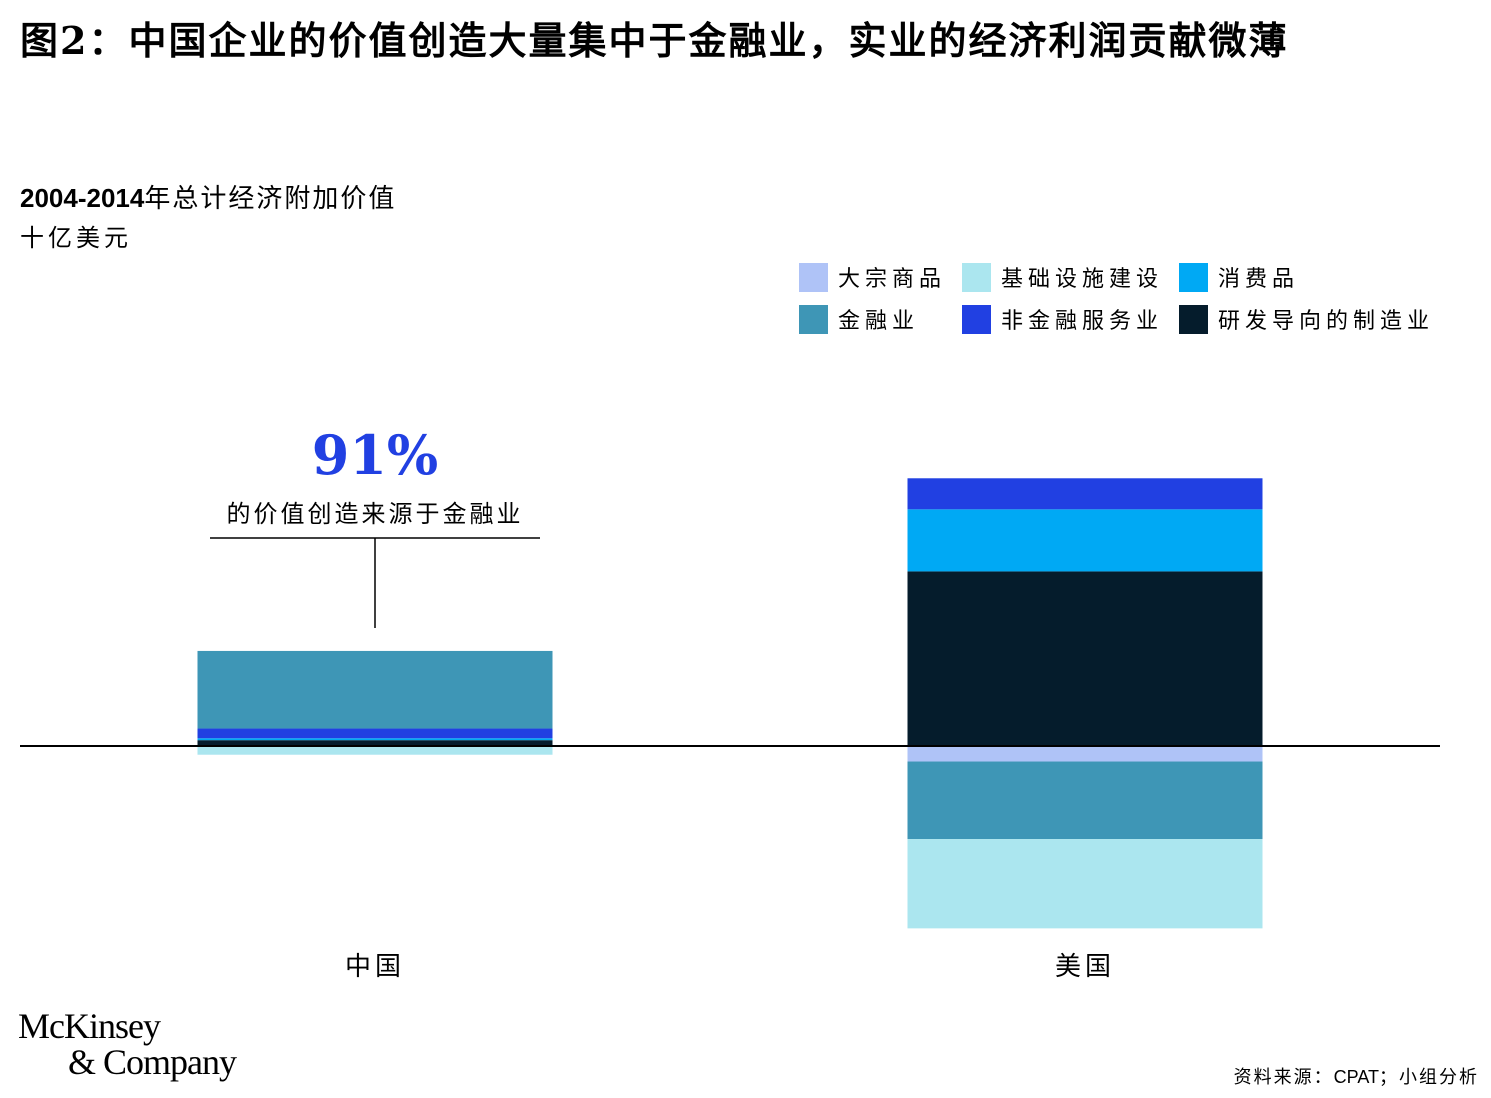  I want to click on legend-label-consumer: 消费品, so click(1259, 279).